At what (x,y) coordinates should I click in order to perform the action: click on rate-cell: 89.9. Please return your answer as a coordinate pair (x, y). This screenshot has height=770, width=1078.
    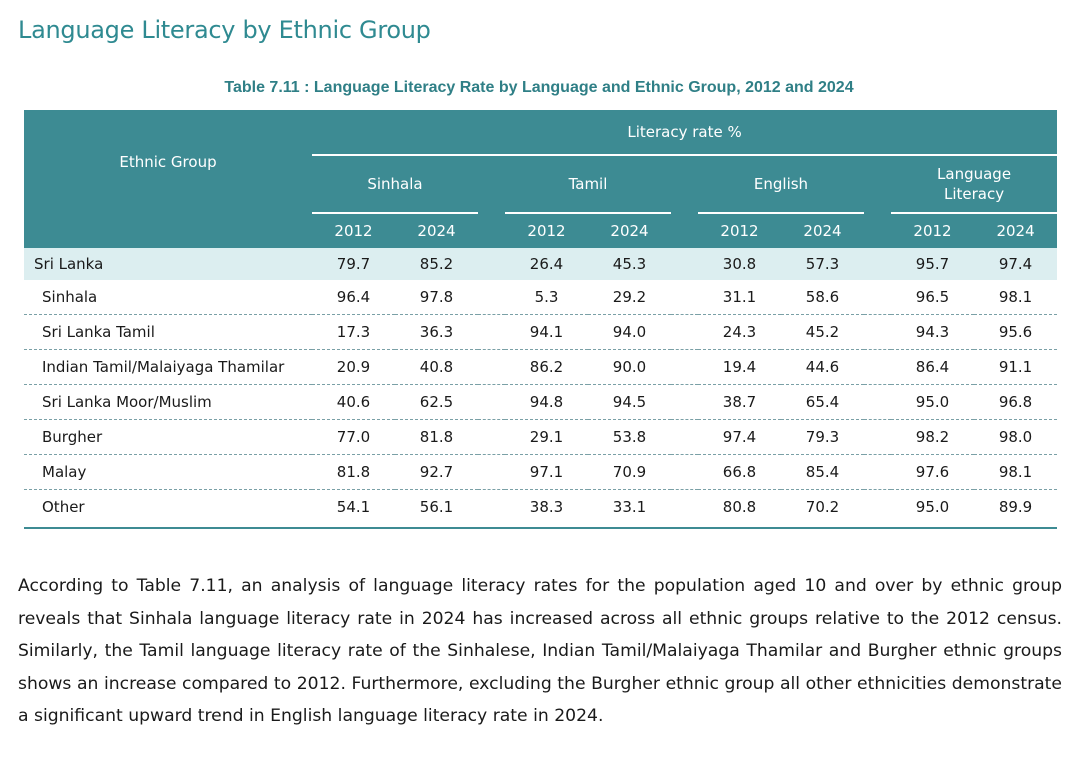
    Looking at the image, I should click on (1015, 507).